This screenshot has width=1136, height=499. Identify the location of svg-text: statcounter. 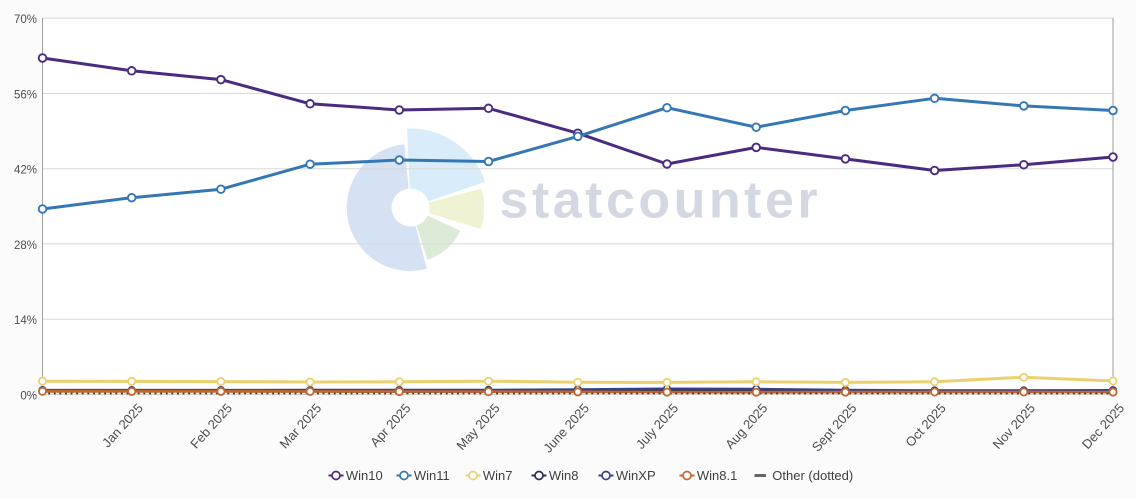
(661, 201).